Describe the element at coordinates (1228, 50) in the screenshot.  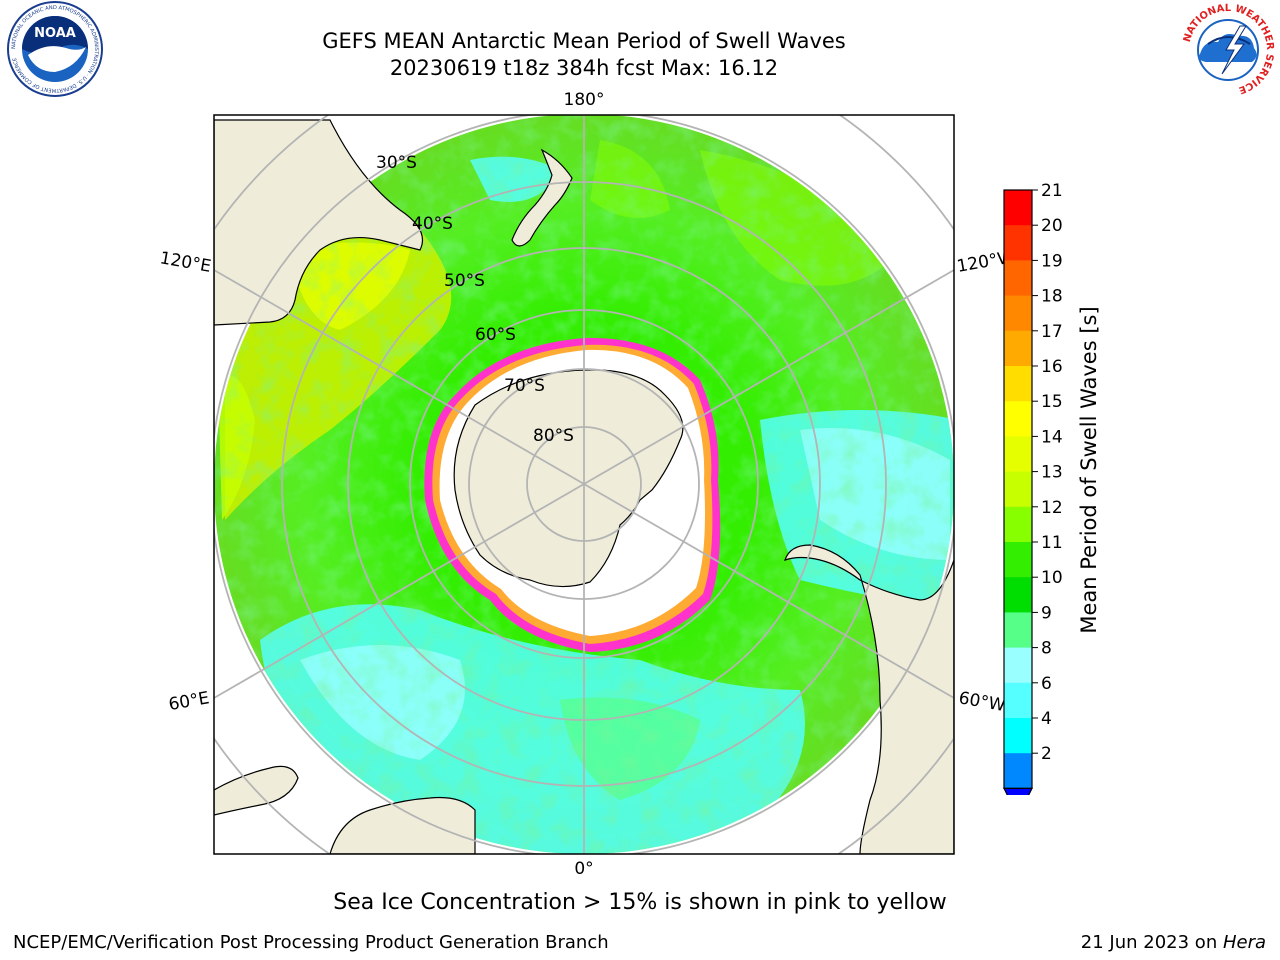
I see `national-weather-service-logo-icon: NATIONAL WEATHER SERVICE` at that location.